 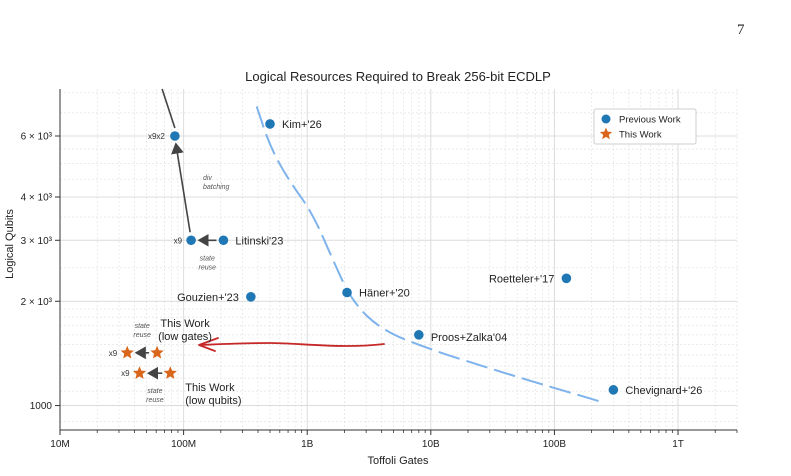 I want to click on low-qubits-label: This Work, so click(x=210, y=388).